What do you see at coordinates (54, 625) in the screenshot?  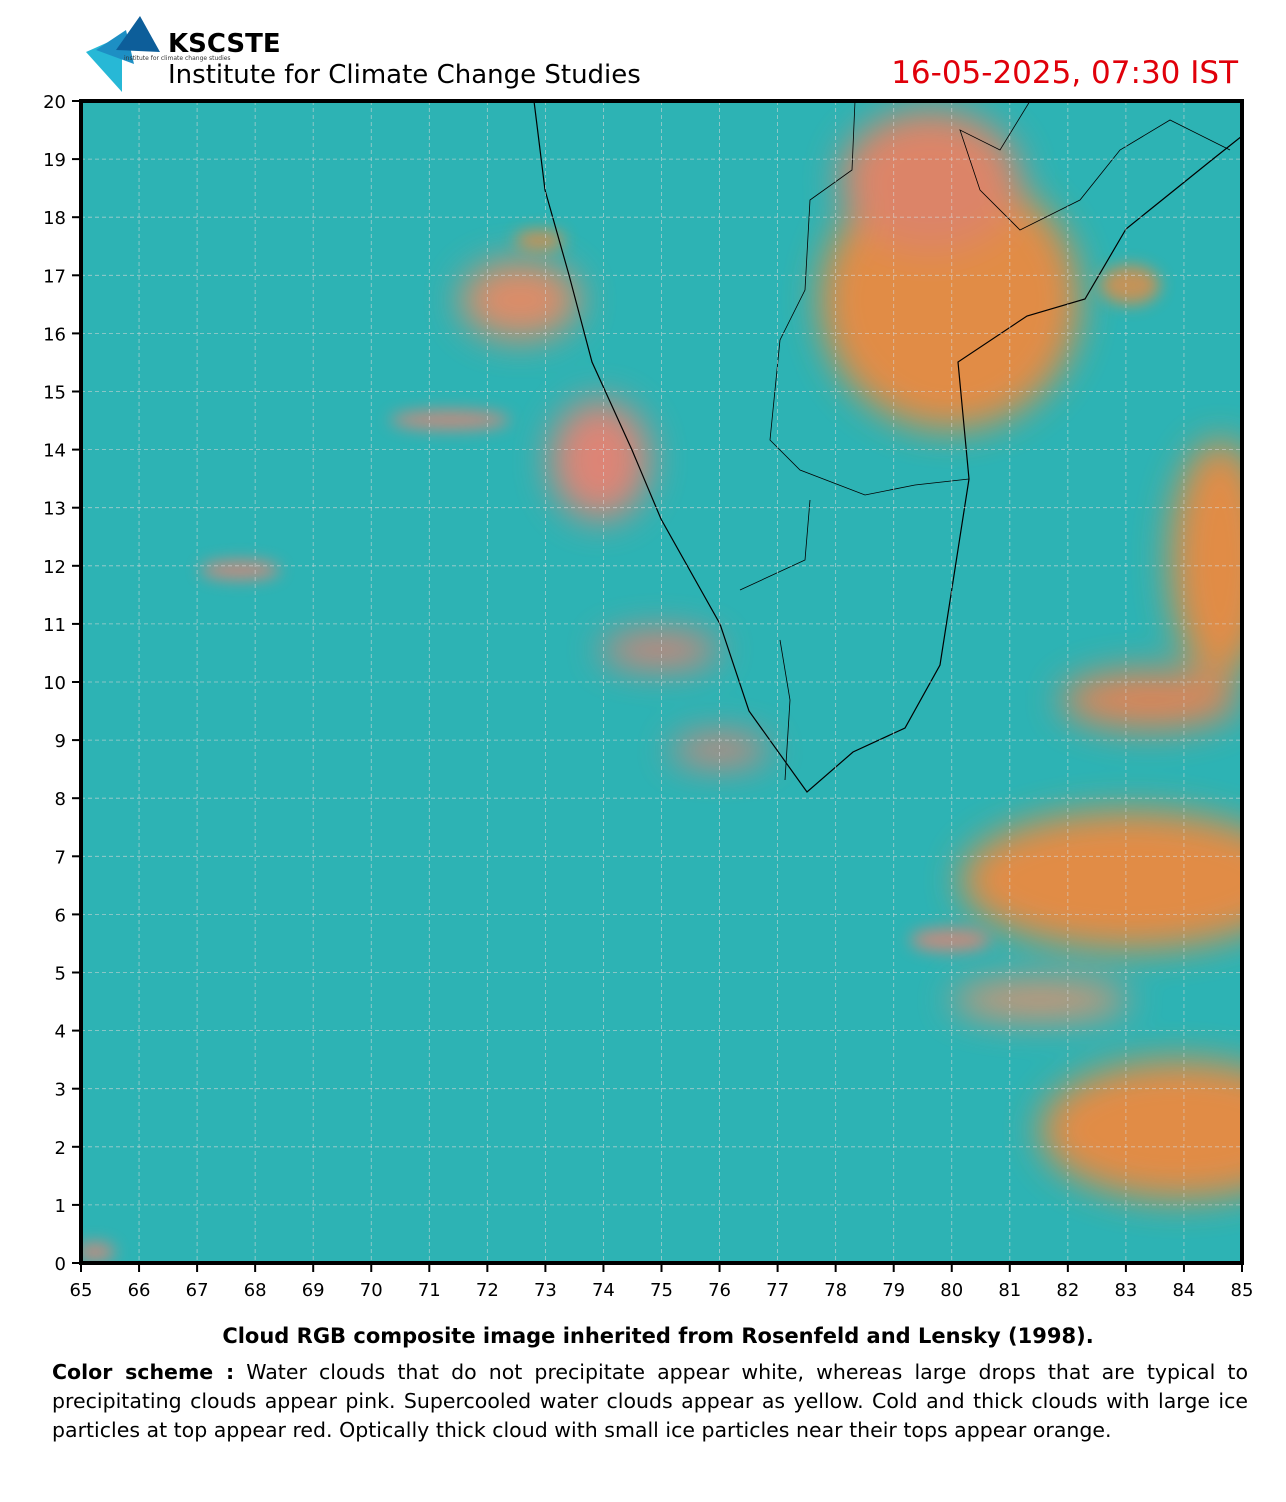 I see `y-tick-label: 11` at bounding box center [54, 625].